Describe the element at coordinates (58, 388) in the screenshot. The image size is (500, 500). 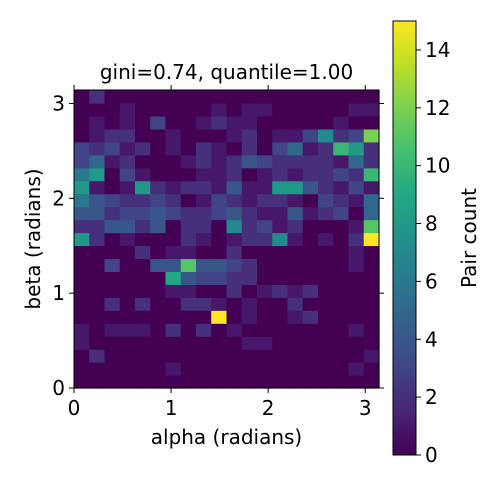
I see `y-tick-label: 0` at that location.